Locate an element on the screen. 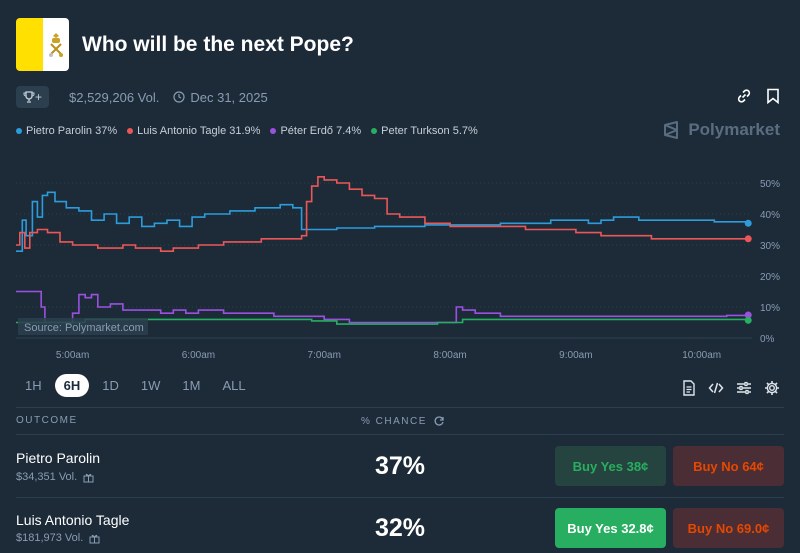 This screenshot has width=800, height=553. x-tick-label: 6:00am is located at coordinates (198, 355).